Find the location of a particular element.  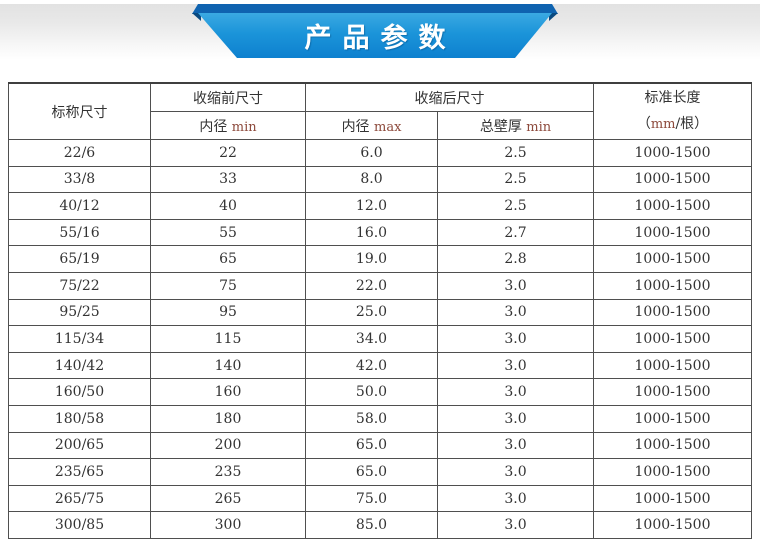

table-row: 65/19 65 19.0 2.8 1000-1500 is located at coordinates (380, 259).